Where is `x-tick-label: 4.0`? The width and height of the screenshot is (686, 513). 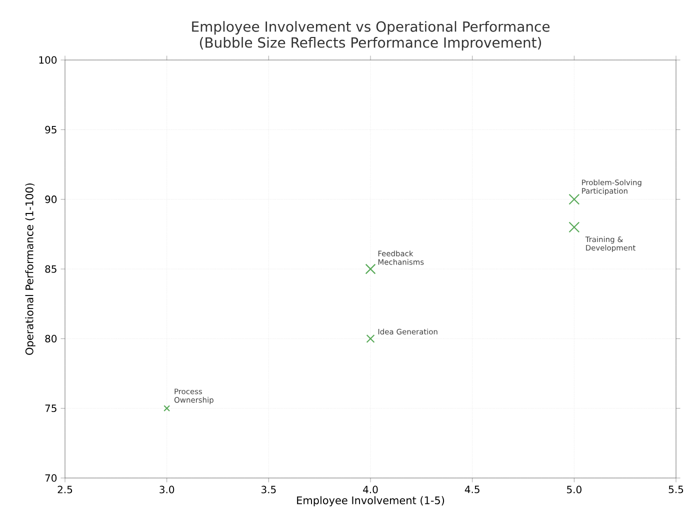 x-tick-label: 4.0 is located at coordinates (370, 490).